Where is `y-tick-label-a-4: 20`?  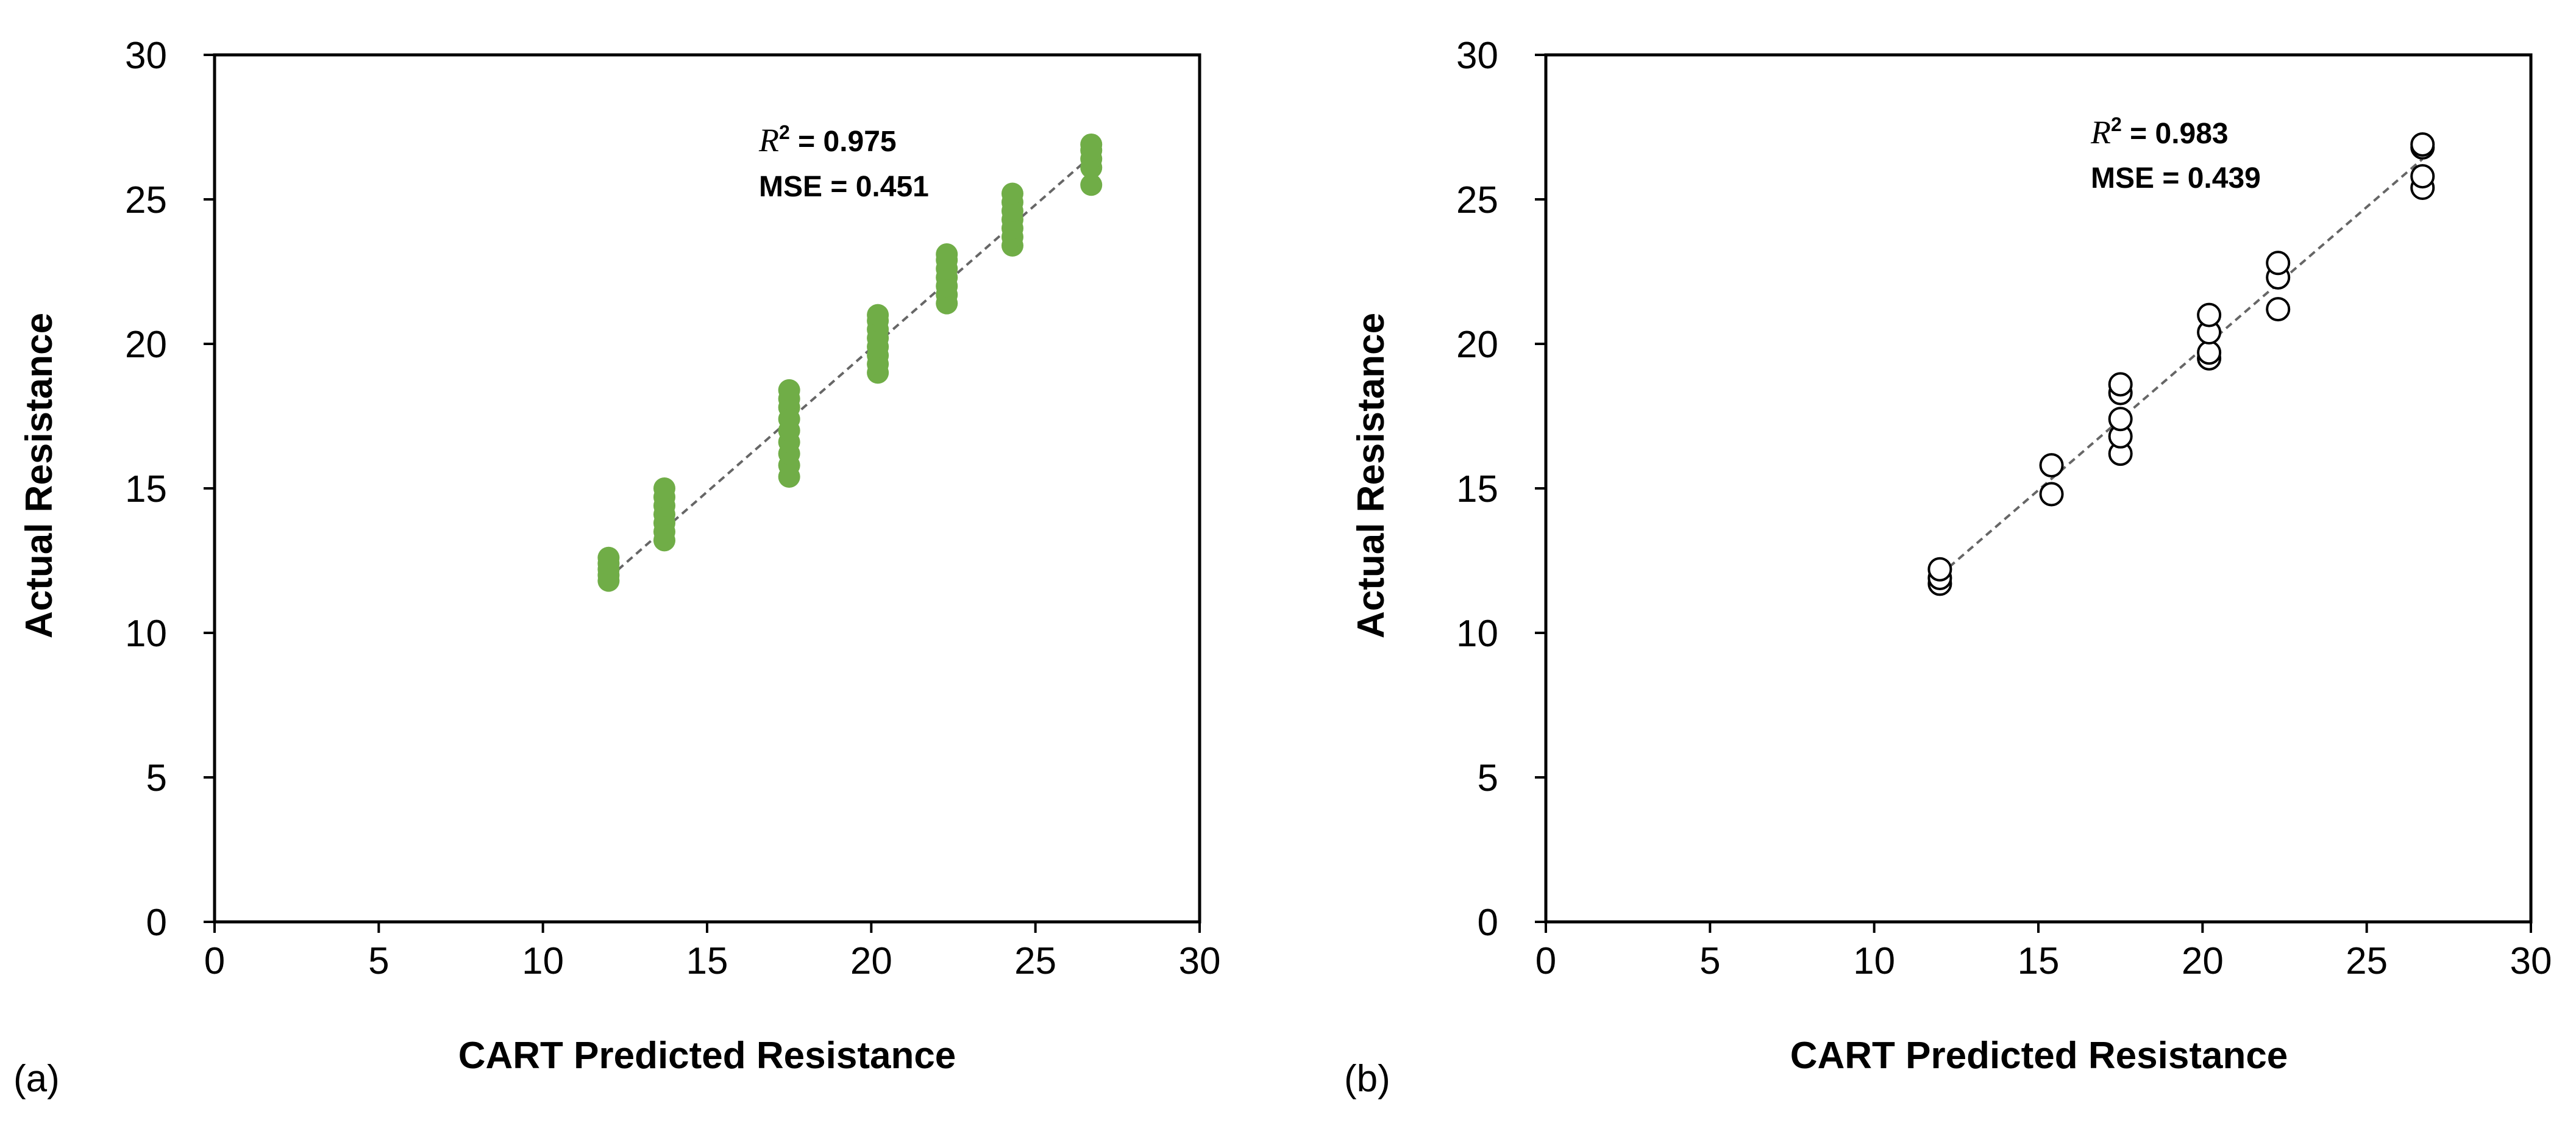 y-tick-label-a-4: 20 is located at coordinates (146, 345).